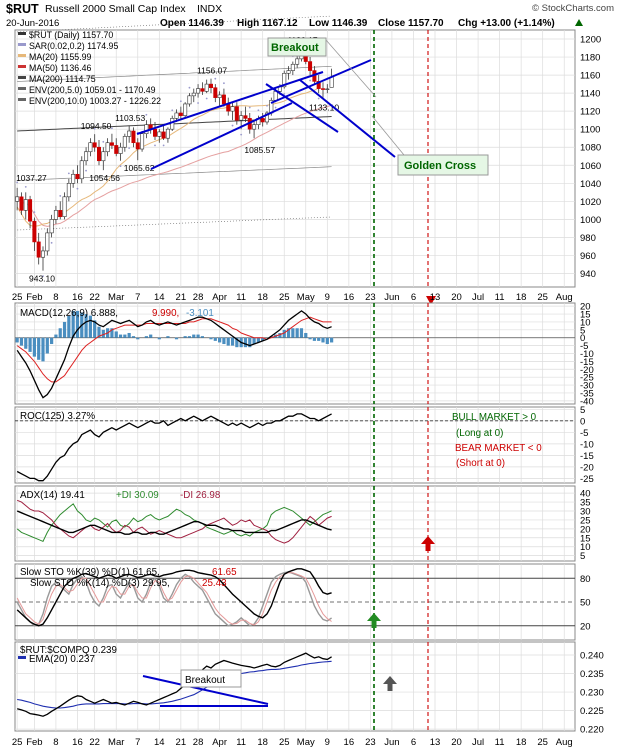 The image size is (620, 750). Describe the element at coordinates (351, 68) in the screenshot. I see `breakout-pointer` at that location.